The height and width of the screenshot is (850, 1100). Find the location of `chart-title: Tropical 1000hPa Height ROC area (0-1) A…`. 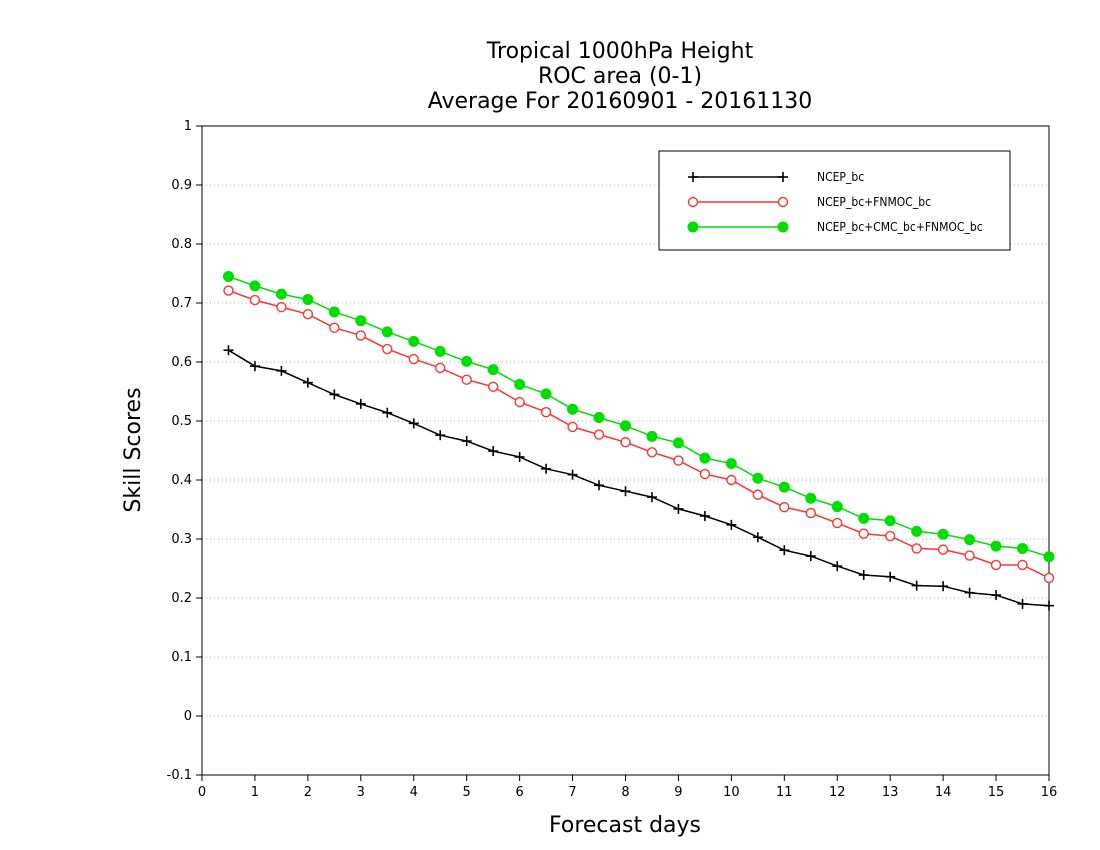

chart-title: Tropical 1000hPa Height ROC area (0-1) A… is located at coordinates (620, 76).